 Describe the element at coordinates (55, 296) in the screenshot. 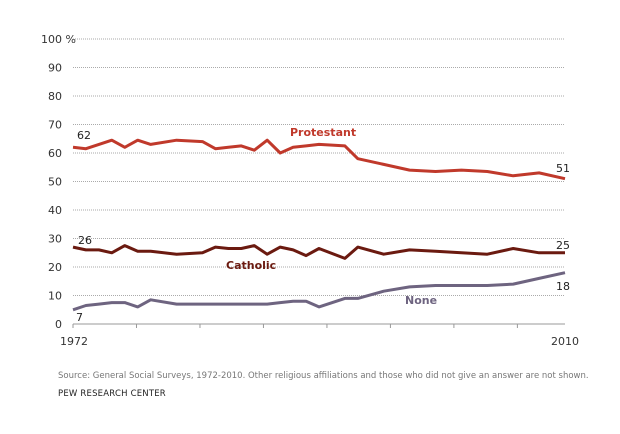

I see `y-tick-label: 10` at that location.